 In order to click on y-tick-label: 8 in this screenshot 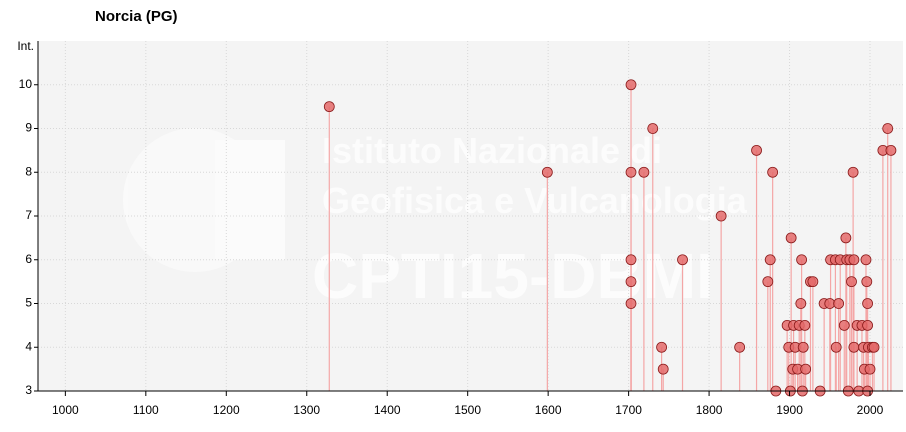, I will do `click(28, 171)`.